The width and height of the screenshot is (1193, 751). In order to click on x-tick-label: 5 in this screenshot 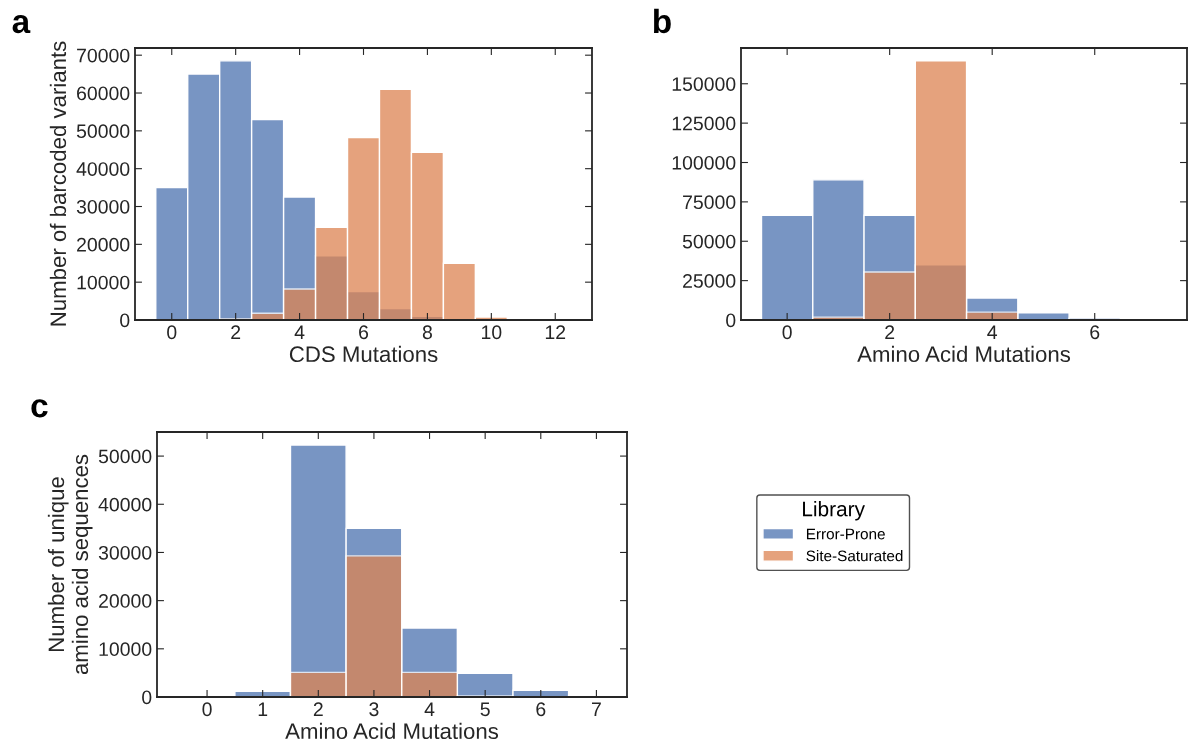, I will do `click(485, 709)`.